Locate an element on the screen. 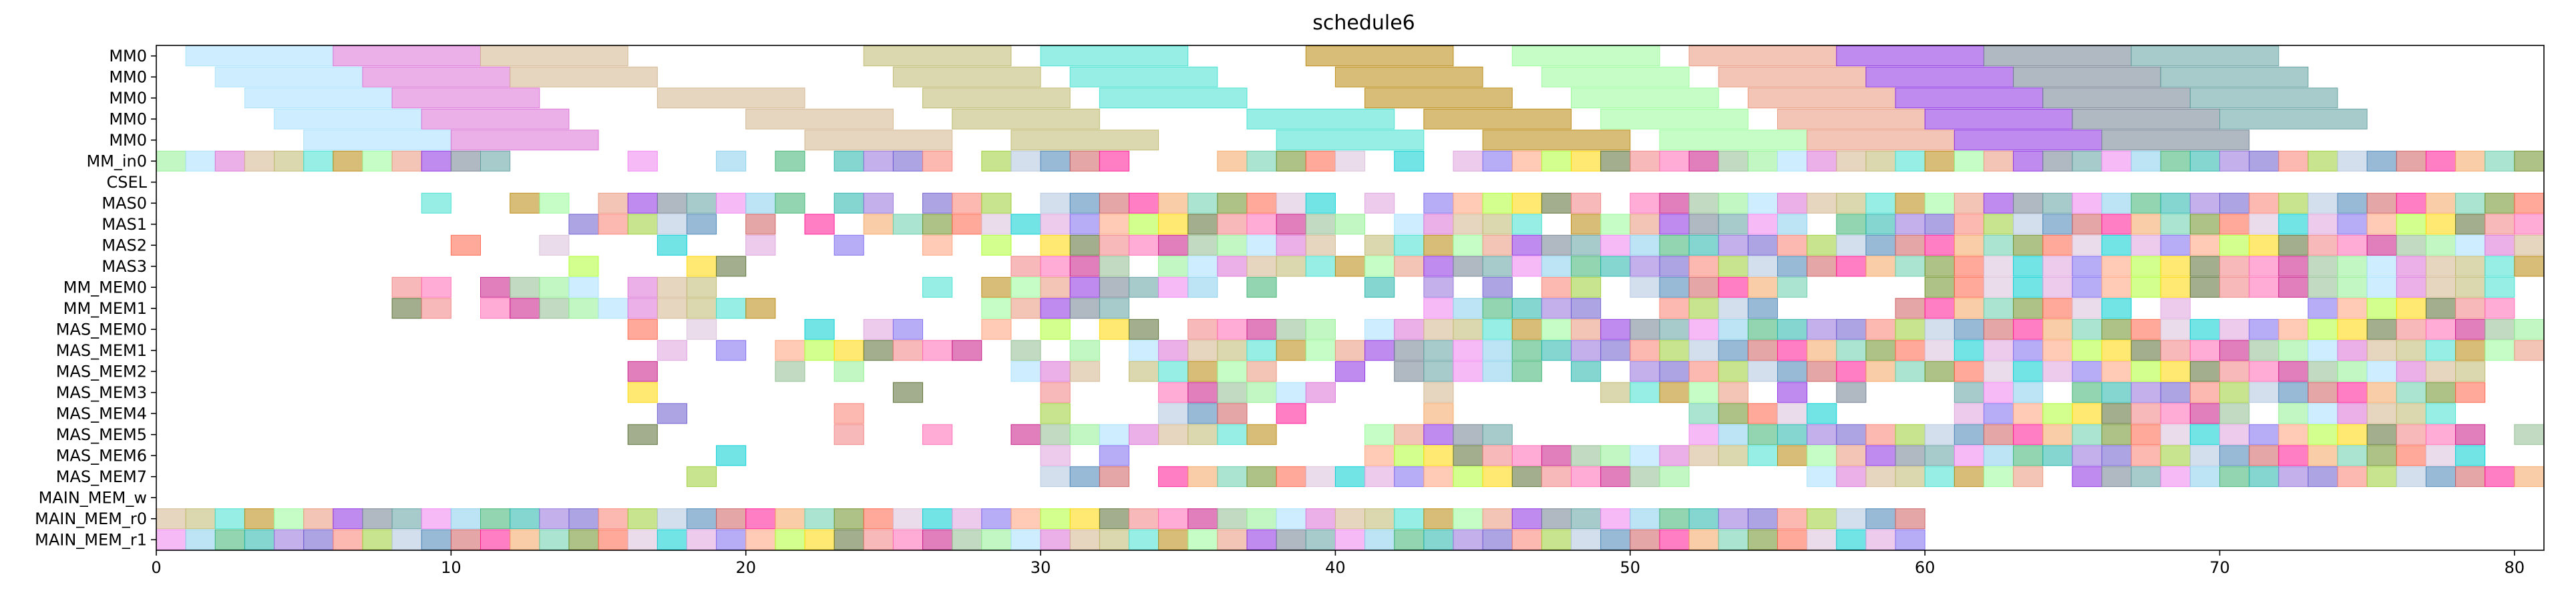 This screenshot has width=2576, height=601. y-tick-label: MAIN_MEM_r1 is located at coordinates (91, 539).